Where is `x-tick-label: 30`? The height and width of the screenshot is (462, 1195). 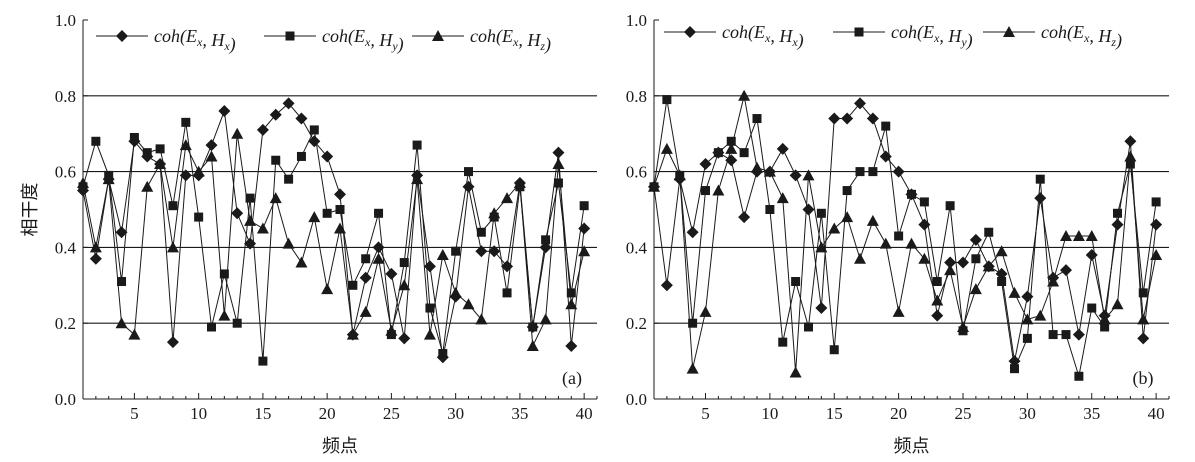
x-tick-label: 30 is located at coordinates (1027, 413).